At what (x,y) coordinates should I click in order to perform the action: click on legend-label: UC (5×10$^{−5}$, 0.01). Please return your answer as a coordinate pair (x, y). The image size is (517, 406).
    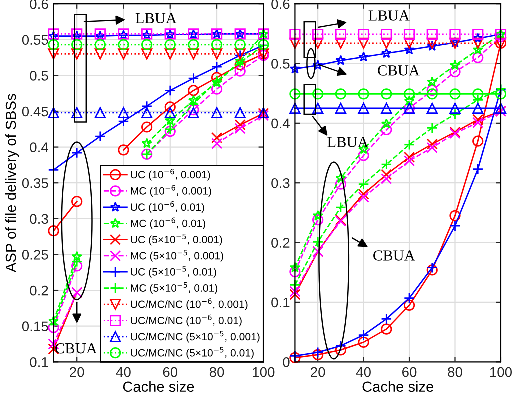
    Looking at the image, I should click on (173, 272).